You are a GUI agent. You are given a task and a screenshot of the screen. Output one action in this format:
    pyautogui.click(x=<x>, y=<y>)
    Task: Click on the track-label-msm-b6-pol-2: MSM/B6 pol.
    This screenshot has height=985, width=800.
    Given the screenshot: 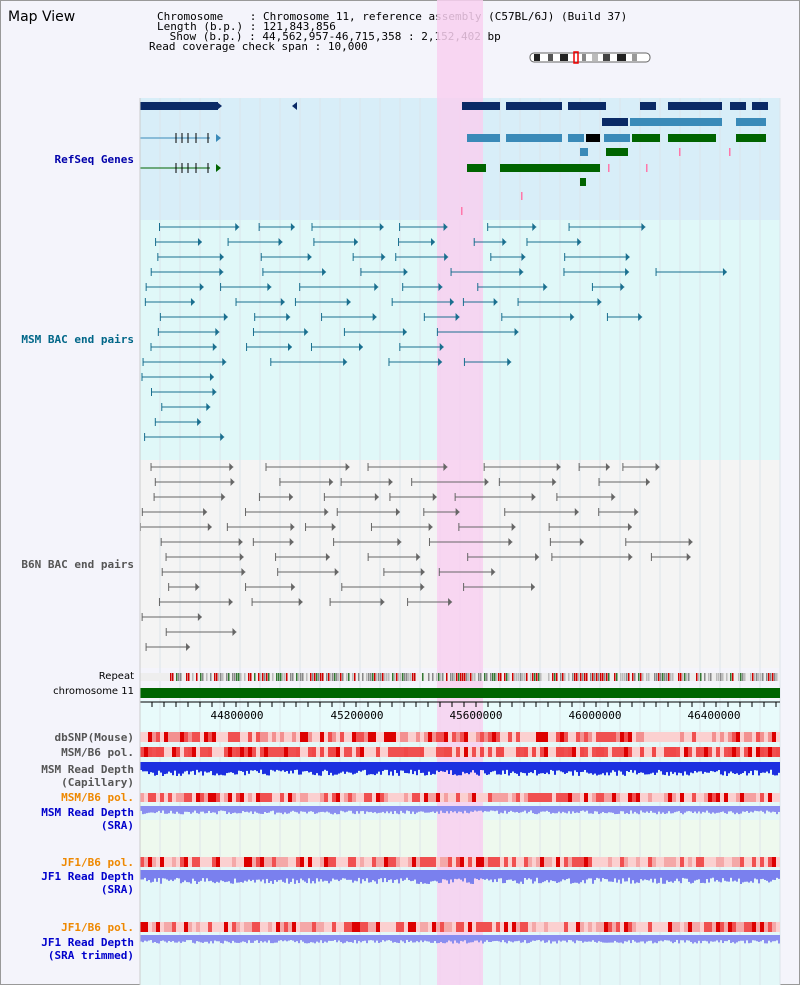 What is the action you would take?
    pyautogui.click(x=97, y=797)
    